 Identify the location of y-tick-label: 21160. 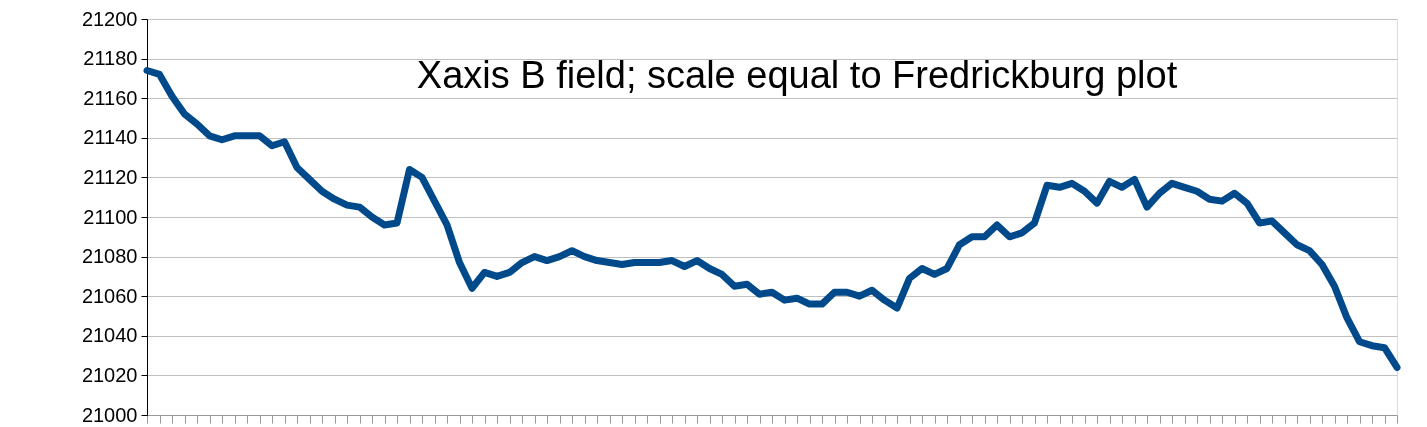
(110, 97).